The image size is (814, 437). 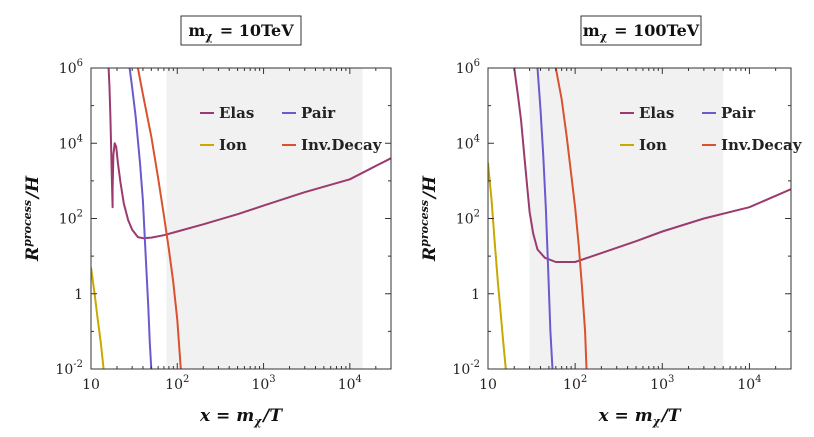 I want to click on chart-title: mχ = 10TeV, so click(x=241, y=32).